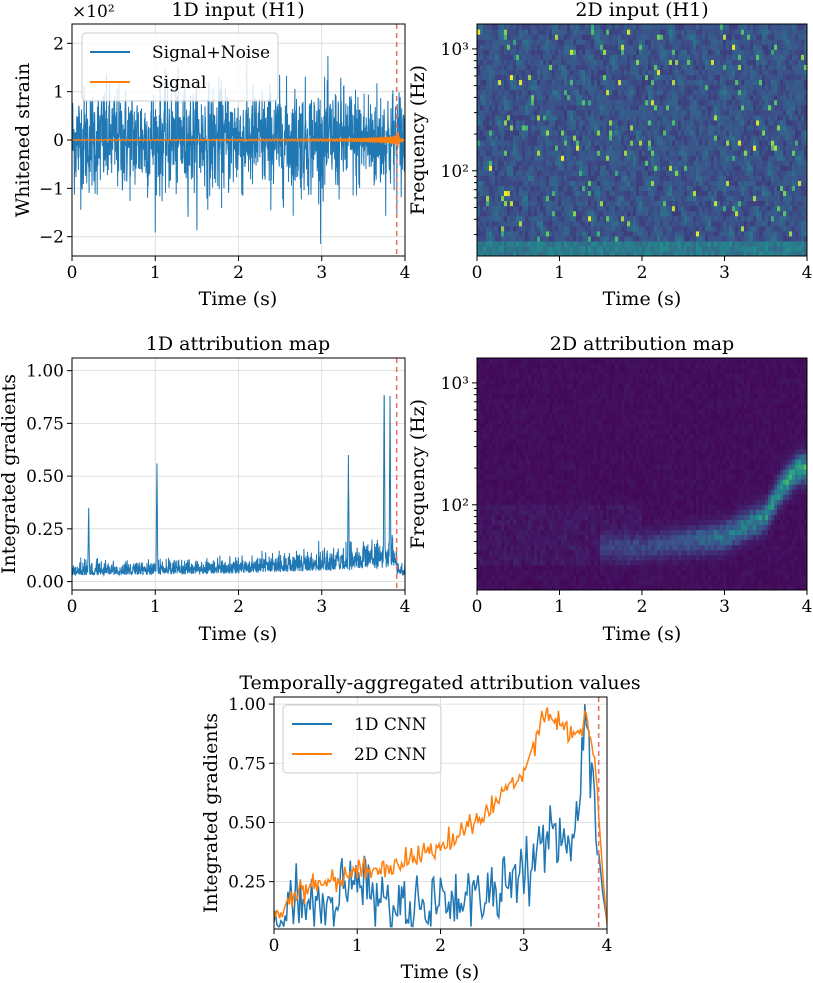 The width and height of the screenshot is (813, 983). Describe the element at coordinates (321, 273) in the screenshot. I see `p1-xtick-label-3: 3` at that location.